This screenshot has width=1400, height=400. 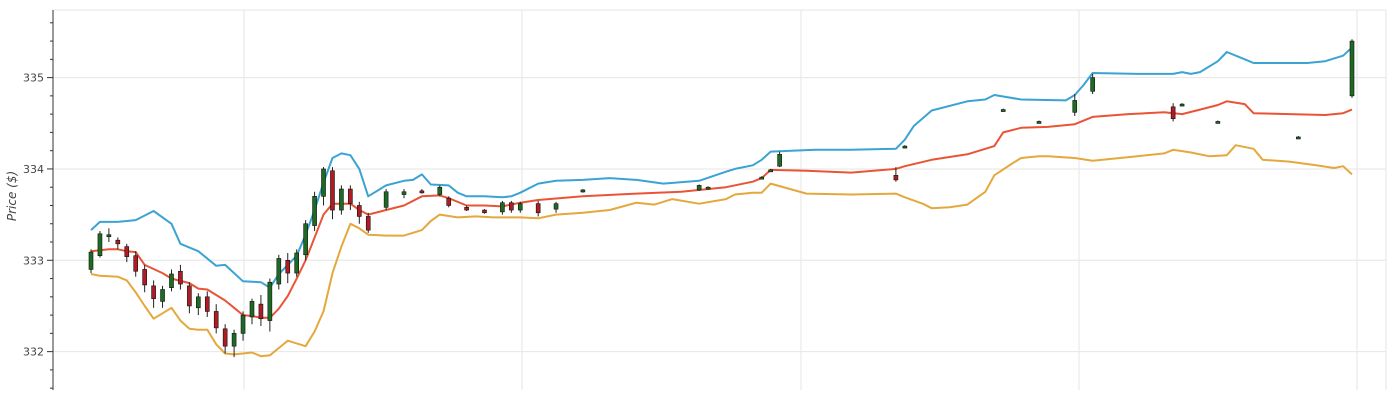 I want to click on y-tick-label: 332, so click(x=33, y=352).